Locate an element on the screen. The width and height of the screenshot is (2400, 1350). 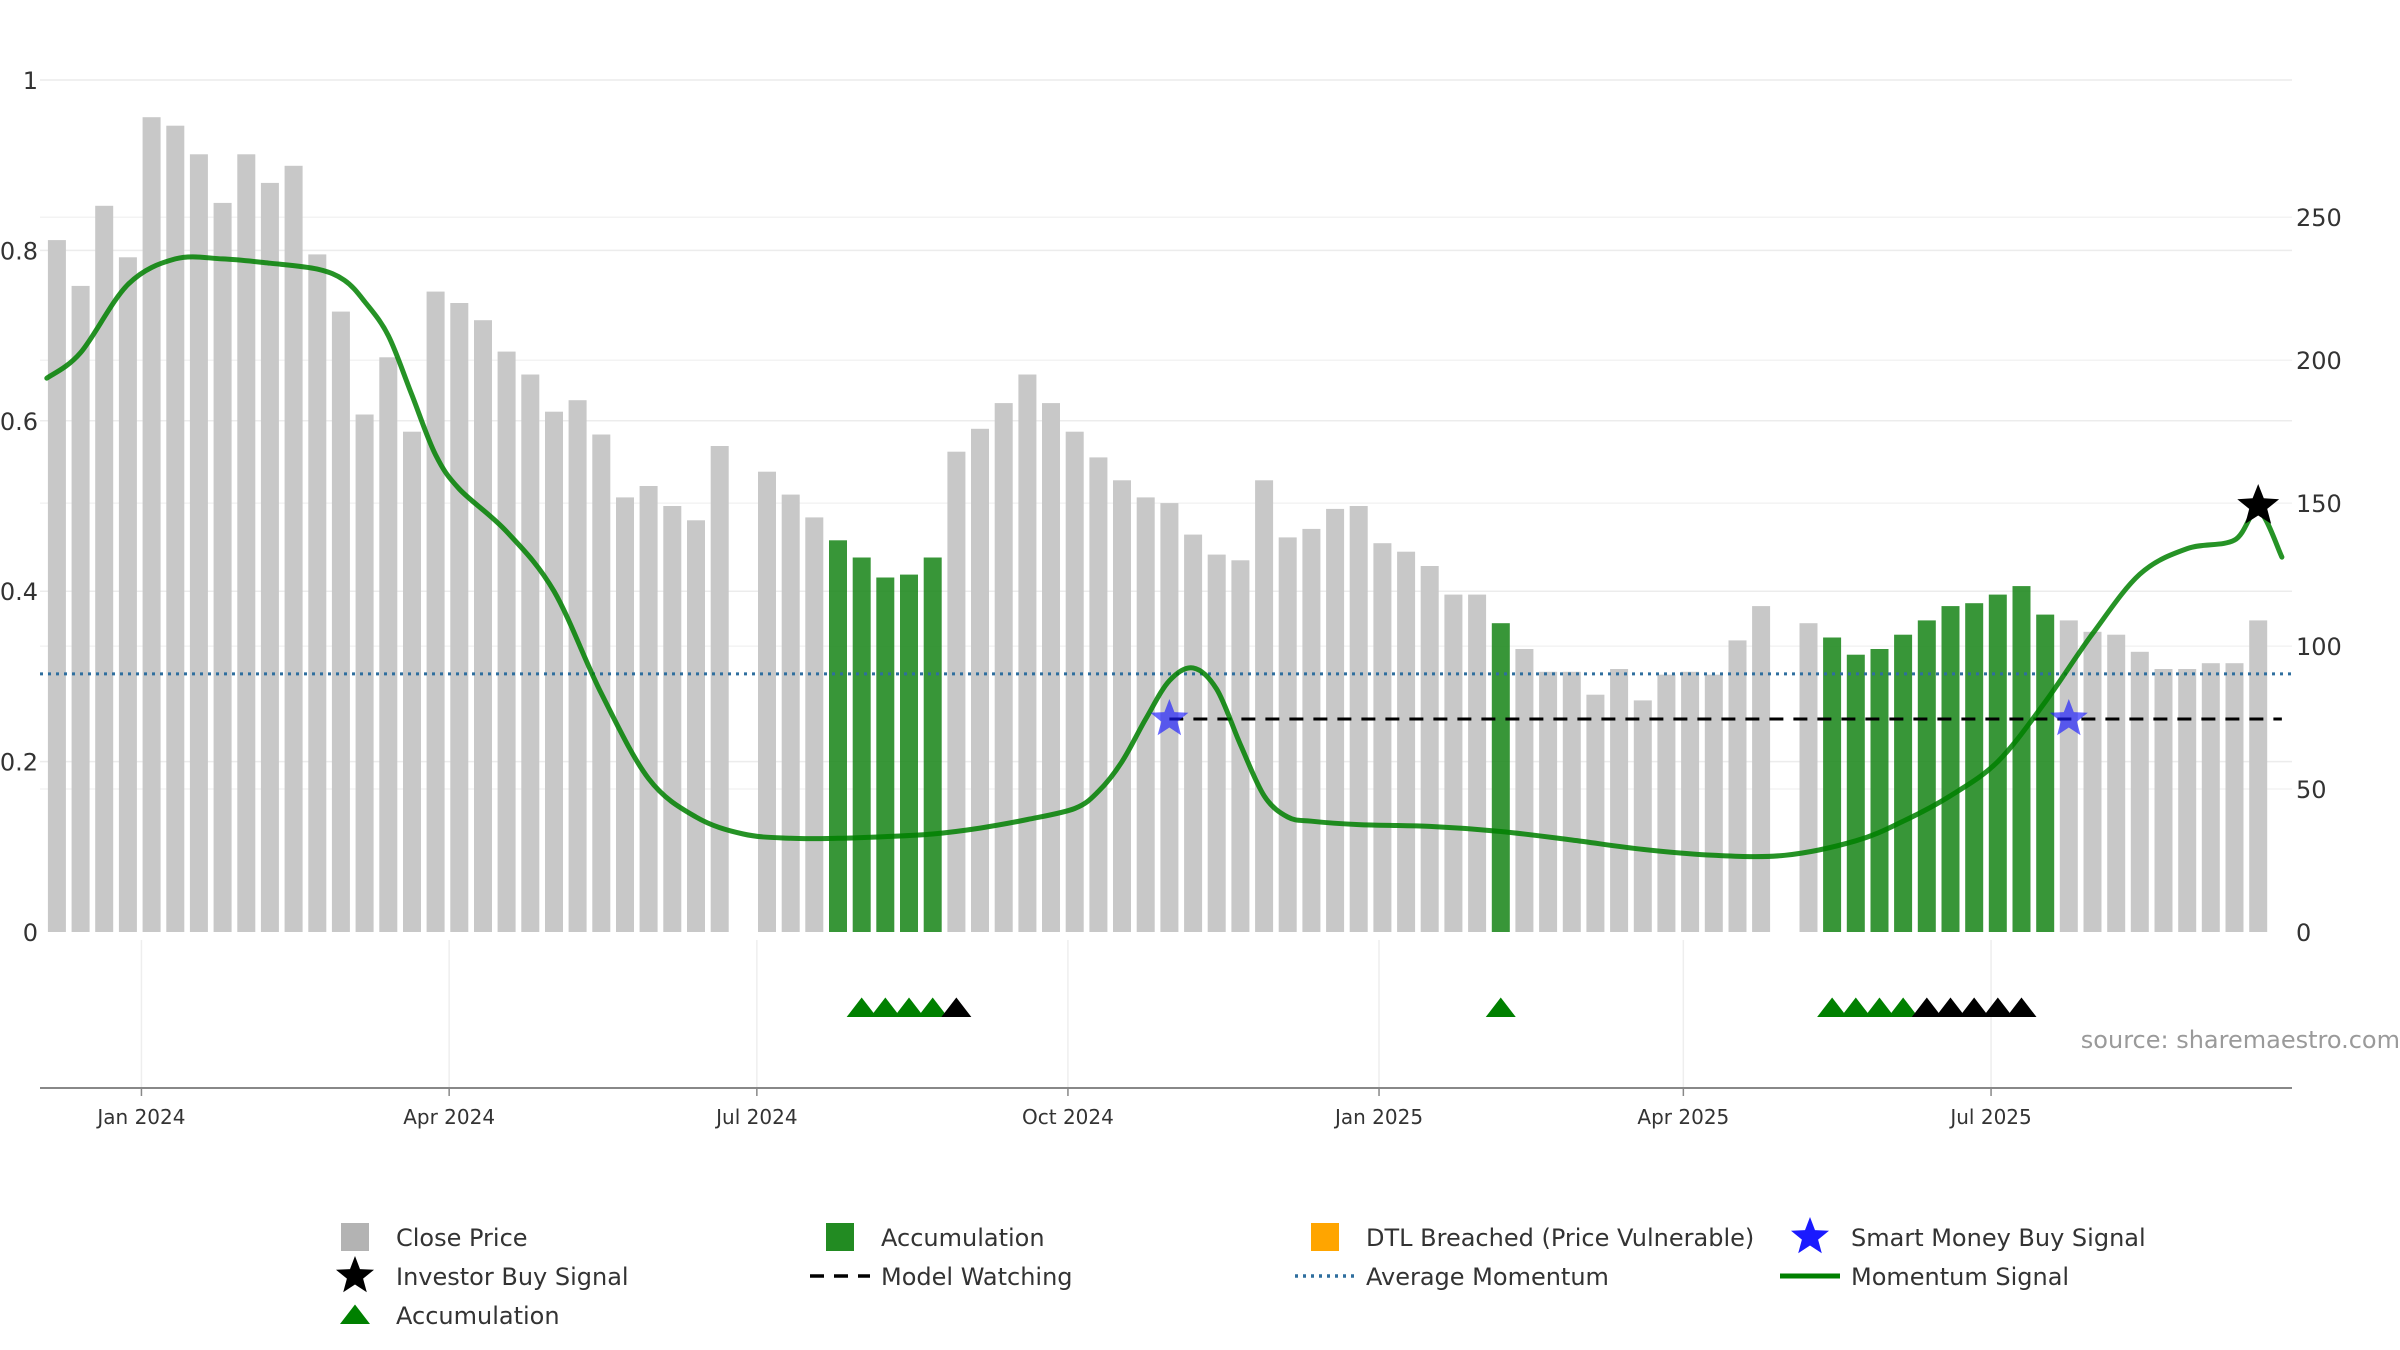
x-tick-label: Jan 2025 is located at coordinates (1378, 1117).